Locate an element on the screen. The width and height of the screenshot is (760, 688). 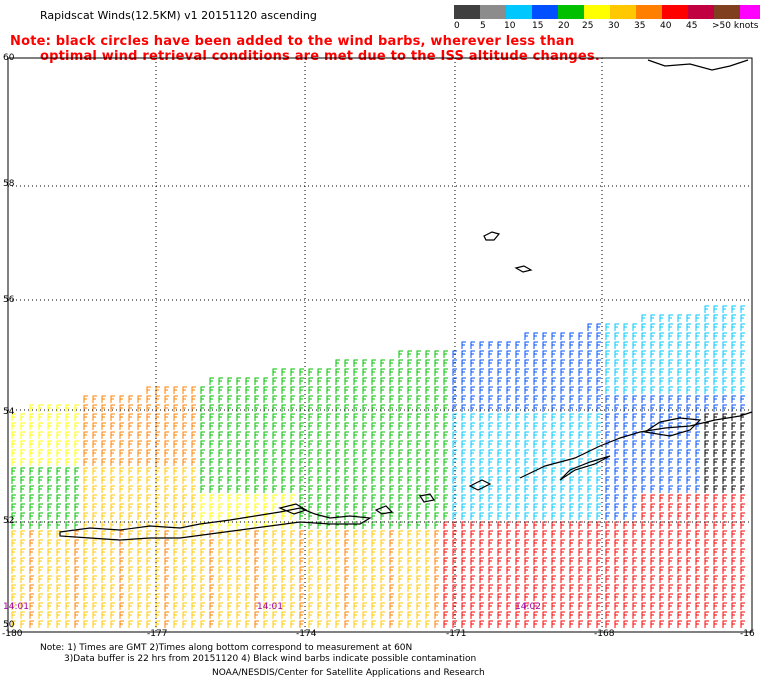
legend-swatch is located at coordinates (750, 12).